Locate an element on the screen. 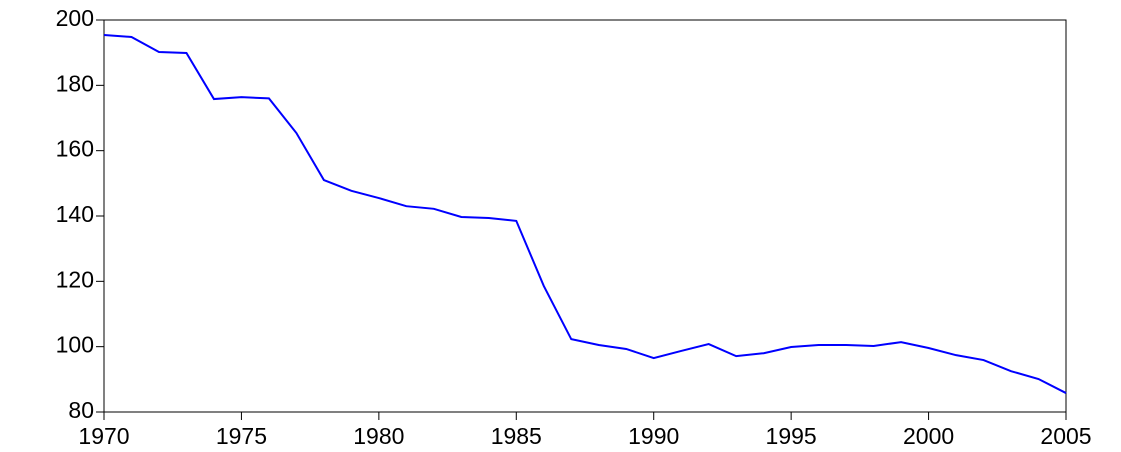 The image size is (1121, 452). x-tick-label: 1980 is located at coordinates (378, 436).